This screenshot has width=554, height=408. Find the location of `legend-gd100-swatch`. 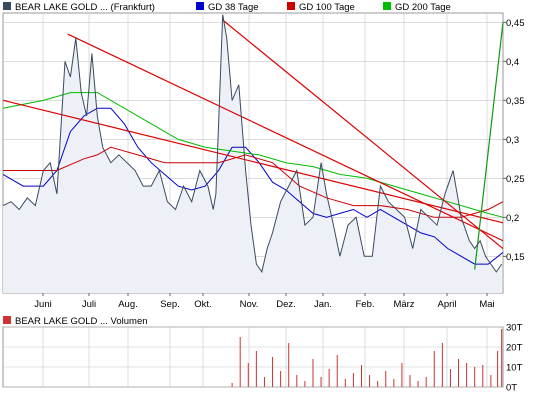

legend-gd100-swatch is located at coordinates (291, 6).